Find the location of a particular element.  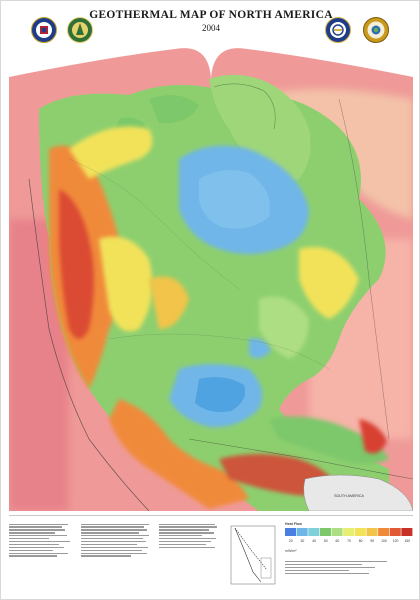

legend-tick-label: 120 is located at coordinates (396, 541).